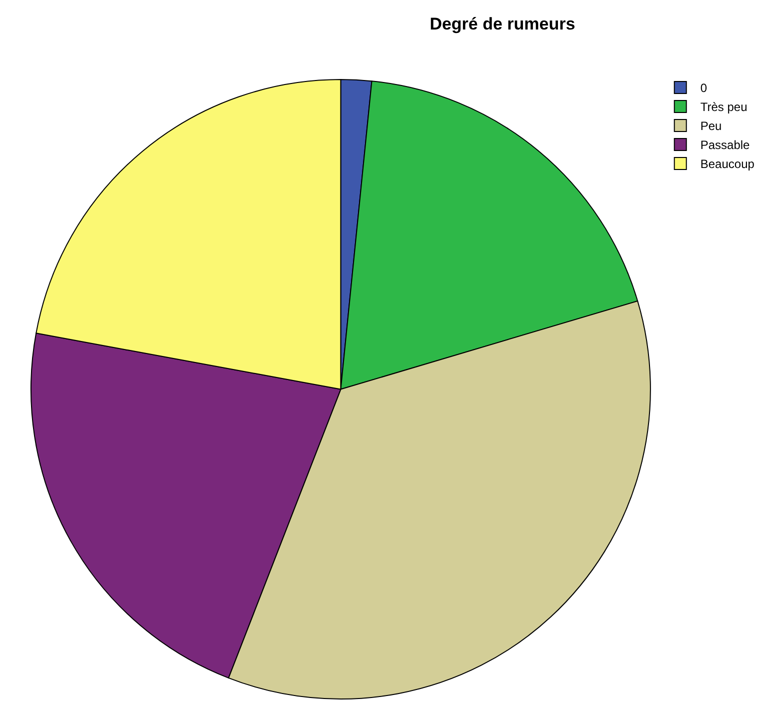  Describe the element at coordinates (711, 126) in the screenshot. I see `legend-label: Peu` at that location.